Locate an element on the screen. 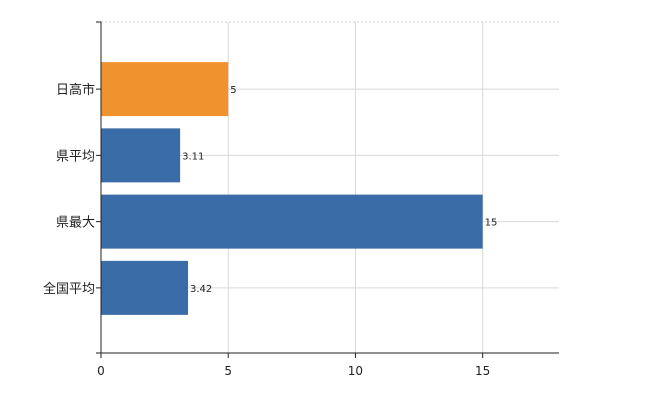 Image resolution: width=650 pixels, height=400 pixels. x-tick-label: 5 is located at coordinates (228, 371).